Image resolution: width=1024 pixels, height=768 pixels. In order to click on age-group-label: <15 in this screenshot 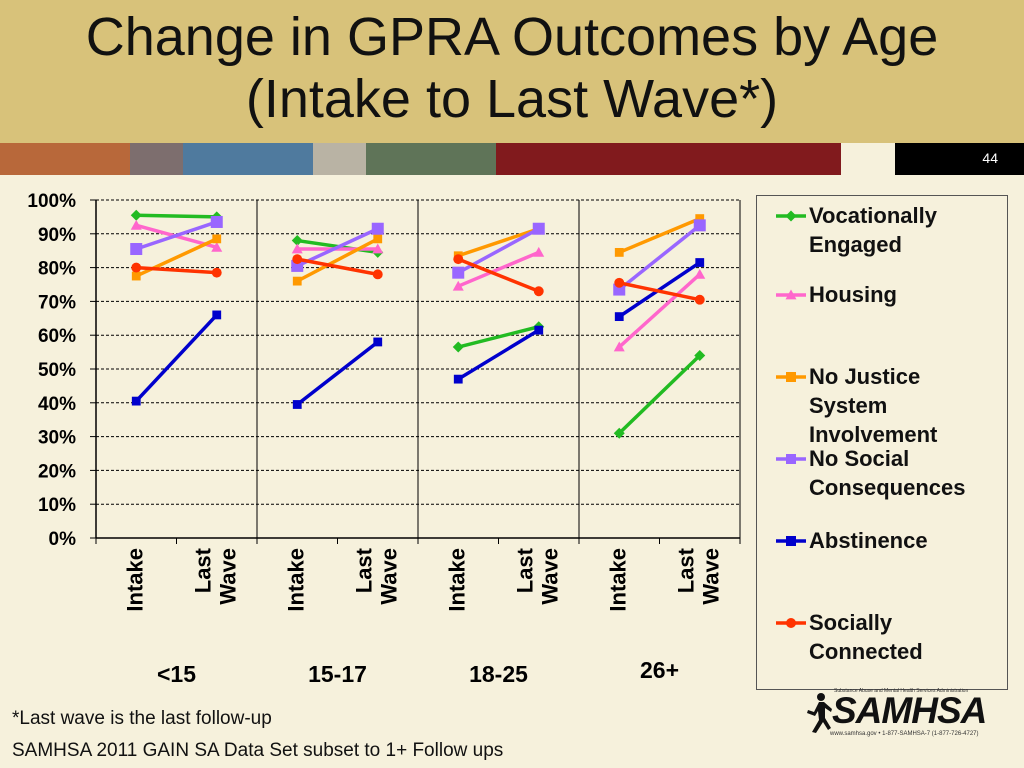, I will do `click(176, 674)`.